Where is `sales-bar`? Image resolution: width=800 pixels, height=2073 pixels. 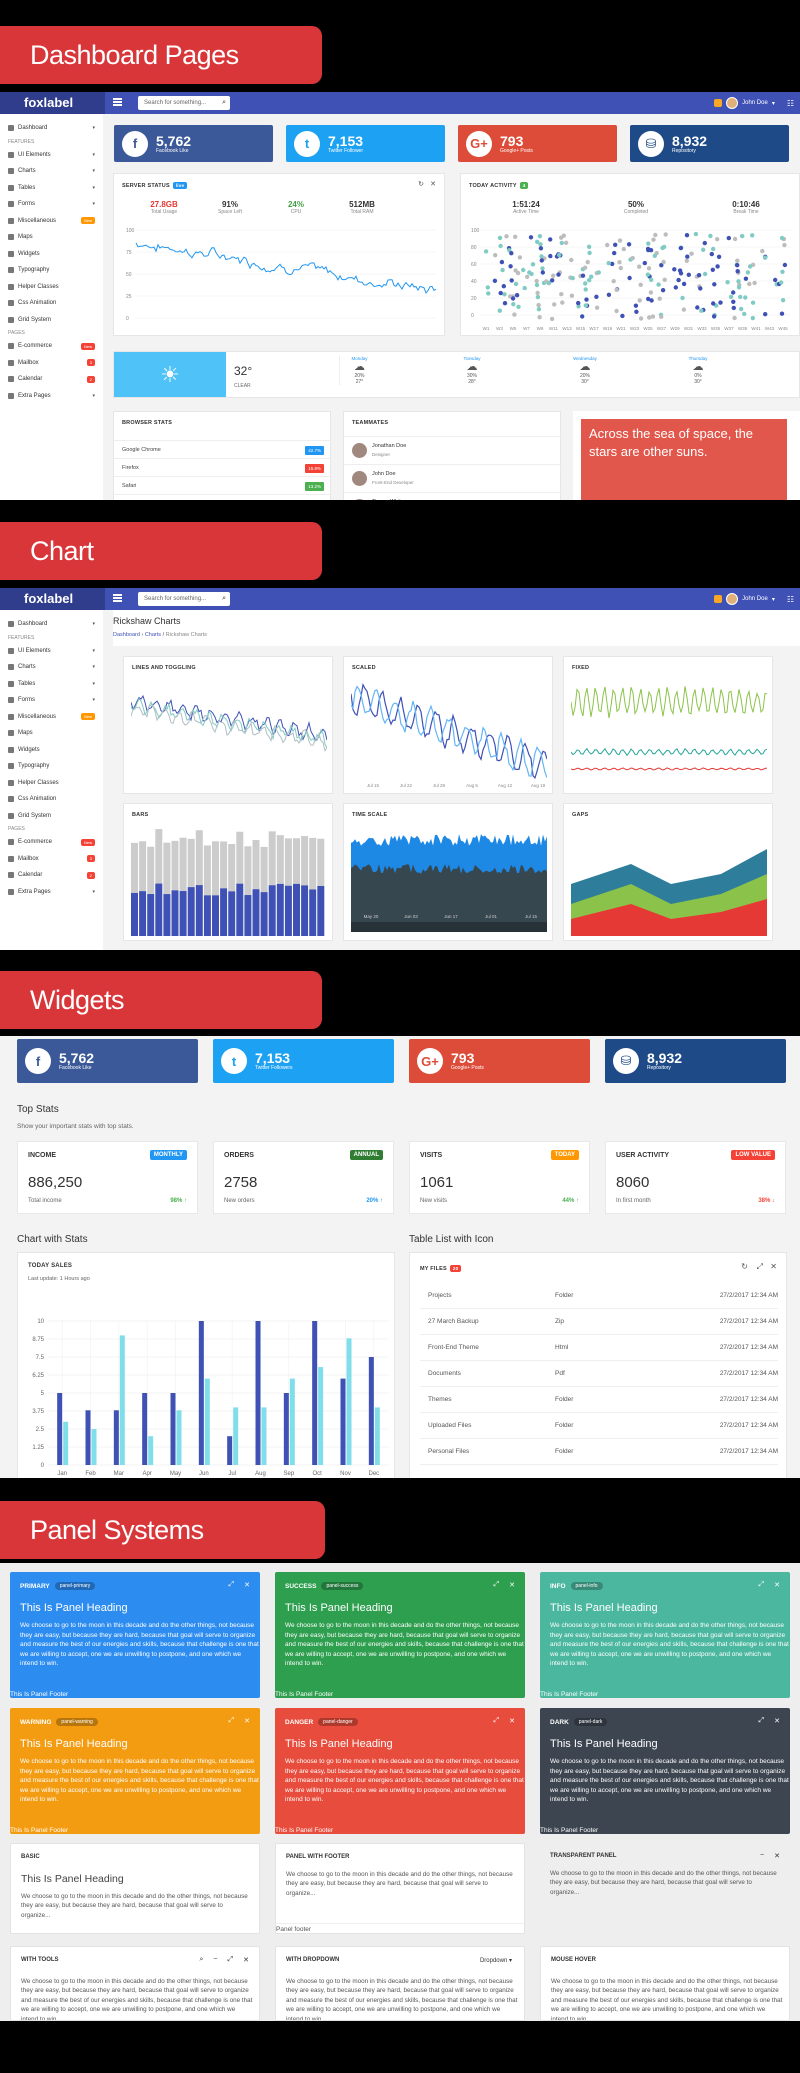 sales-bar is located at coordinates (122, 1400).